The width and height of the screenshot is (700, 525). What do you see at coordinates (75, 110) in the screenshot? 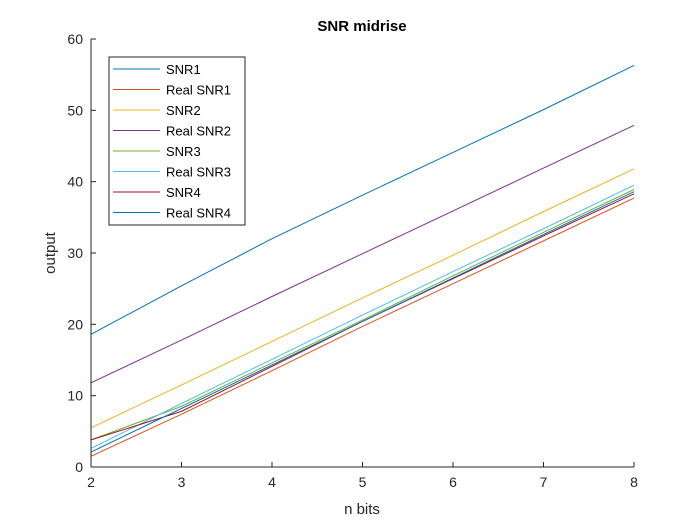
I see `y-tick-label: 50` at bounding box center [75, 110].